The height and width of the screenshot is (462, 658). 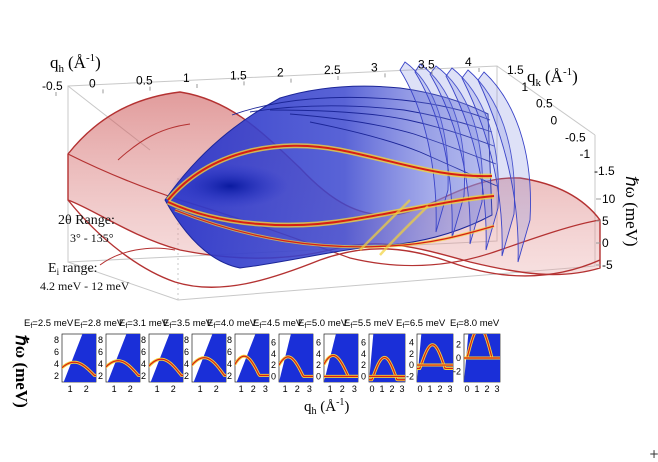 I want to click on qk-axis-title: qk (Å-1), so click(x=552, y=77).